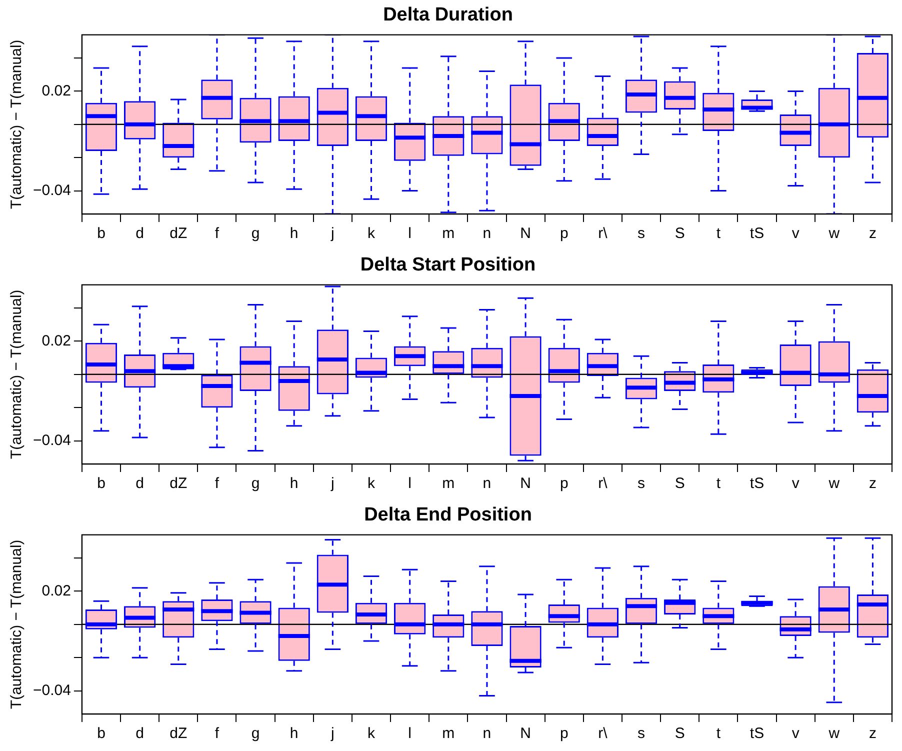  Describe the element at coordinates (448, 265) in the screenshot. I see `chart-title: Delta Start Position` at that location.